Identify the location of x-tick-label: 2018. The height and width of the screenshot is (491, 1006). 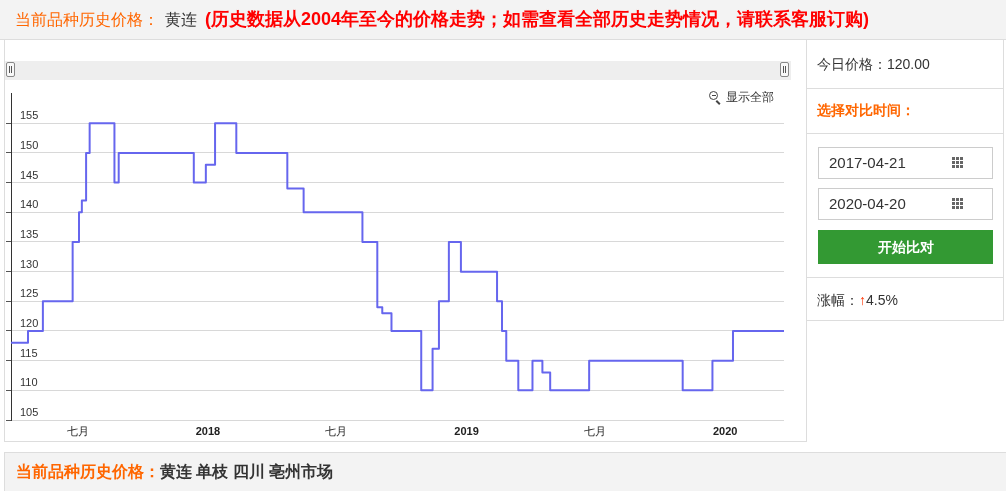
(208, 430).